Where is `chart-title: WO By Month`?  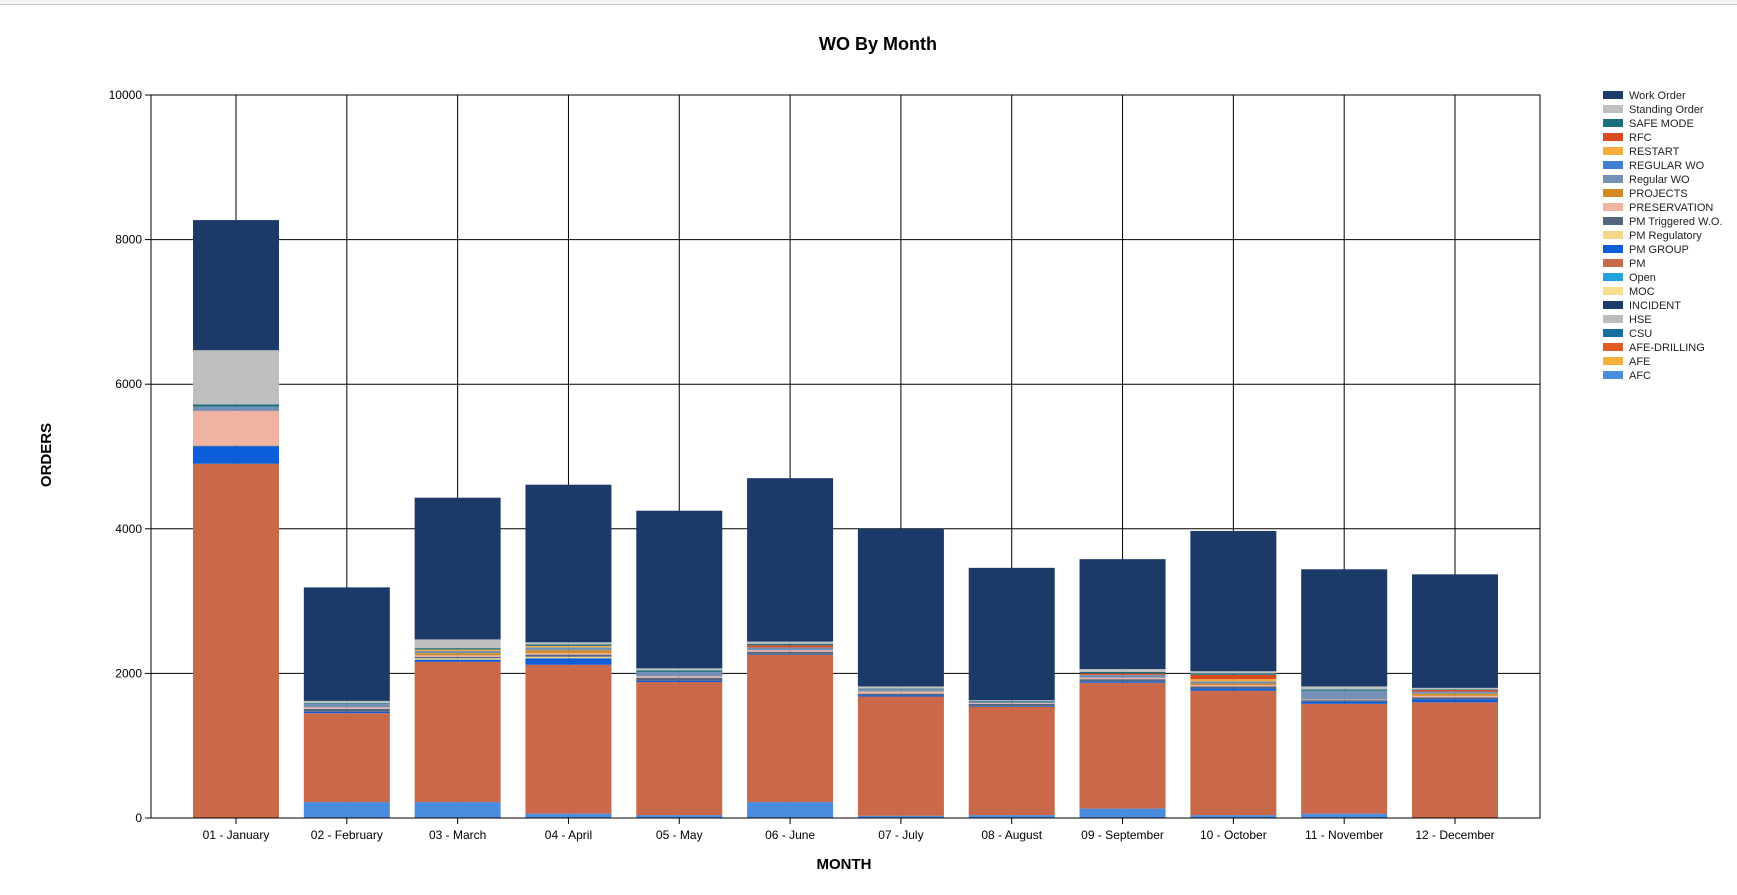
chart-title: WO By Month is located at coordinates (878, 44).